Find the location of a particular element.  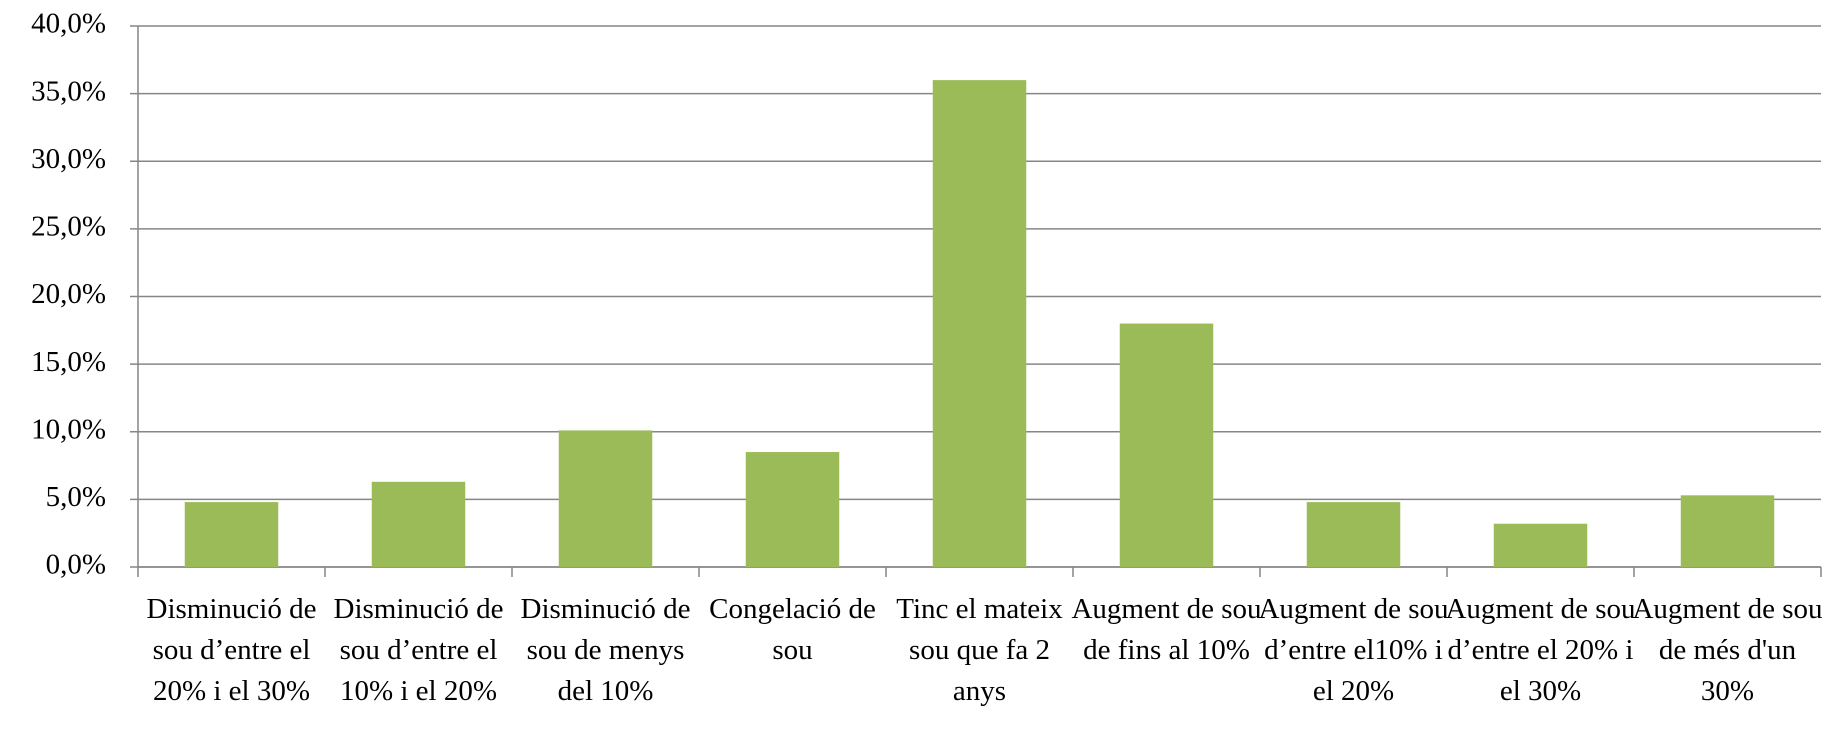

y-tick-label: 0,0% is located at coordinates (76, 565).